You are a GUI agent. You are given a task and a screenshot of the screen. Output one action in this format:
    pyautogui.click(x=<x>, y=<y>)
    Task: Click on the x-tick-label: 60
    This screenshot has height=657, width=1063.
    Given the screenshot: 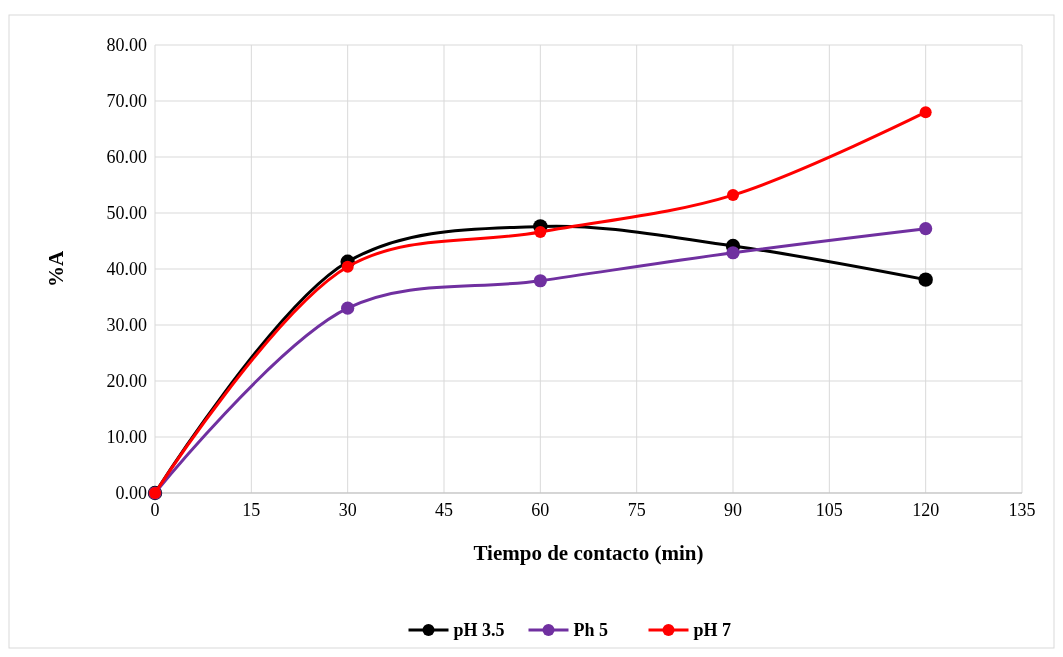 What is the action you would take?
    pyautogui.click(x=540, y=510)
    